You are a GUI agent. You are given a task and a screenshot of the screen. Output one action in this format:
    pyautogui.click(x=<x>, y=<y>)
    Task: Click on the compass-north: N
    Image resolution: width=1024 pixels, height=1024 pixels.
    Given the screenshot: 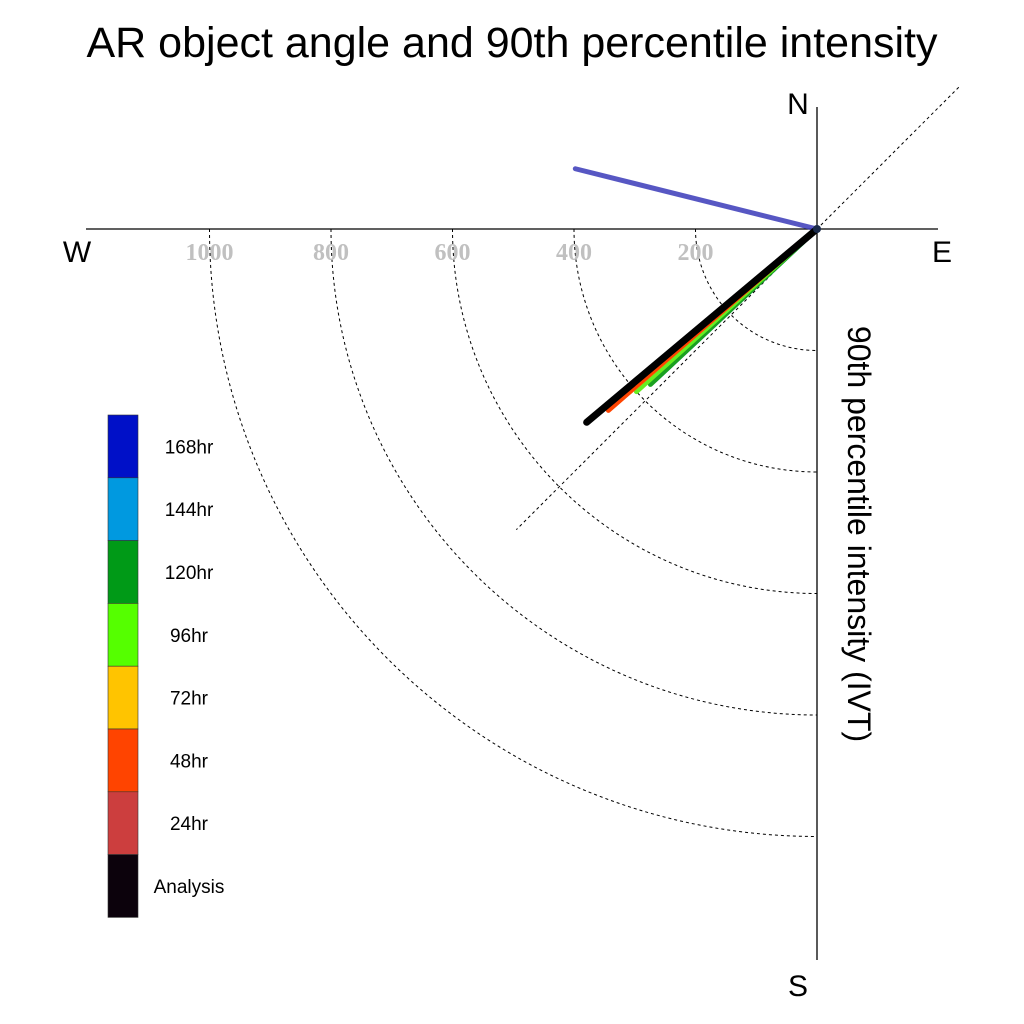 What is the action you would take?
    pyautogui.click(x=798, y=104)
    